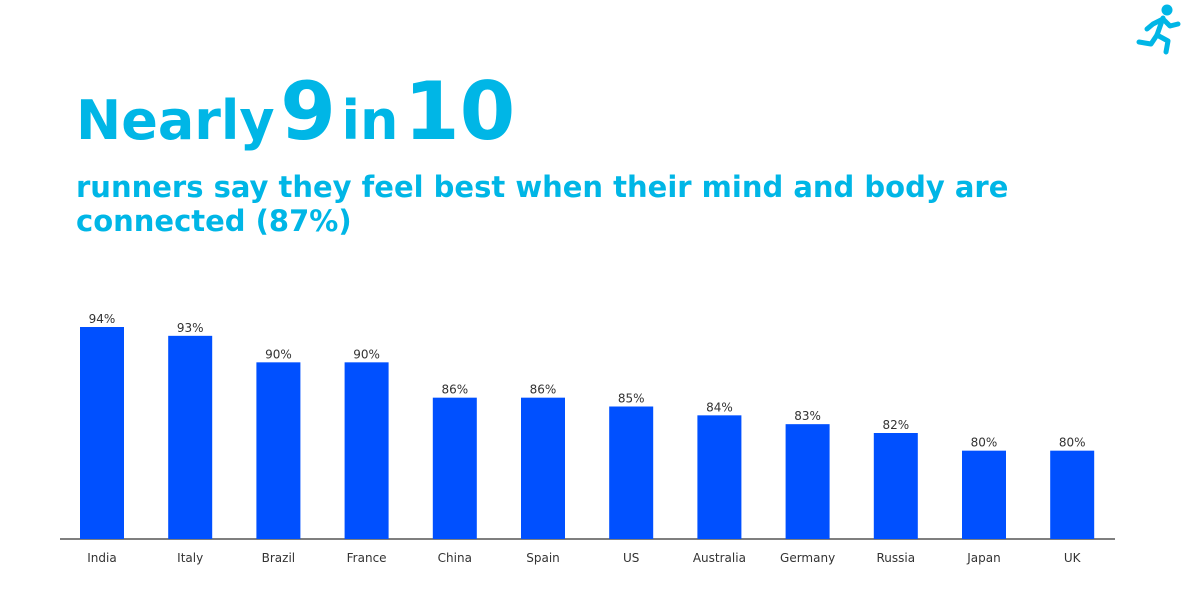 The image size is (1199, 606). I want to click on category-label: China, so click(455, 558).